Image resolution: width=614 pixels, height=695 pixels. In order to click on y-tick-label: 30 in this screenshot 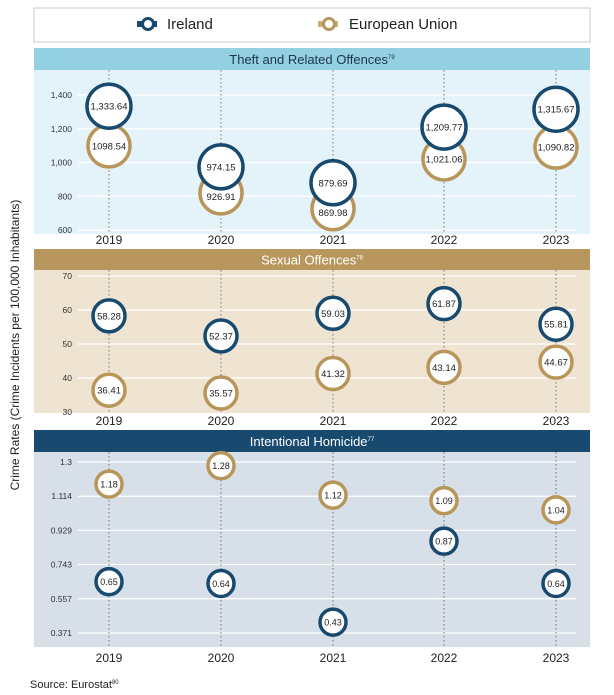, I will do `click(68, 412)`.